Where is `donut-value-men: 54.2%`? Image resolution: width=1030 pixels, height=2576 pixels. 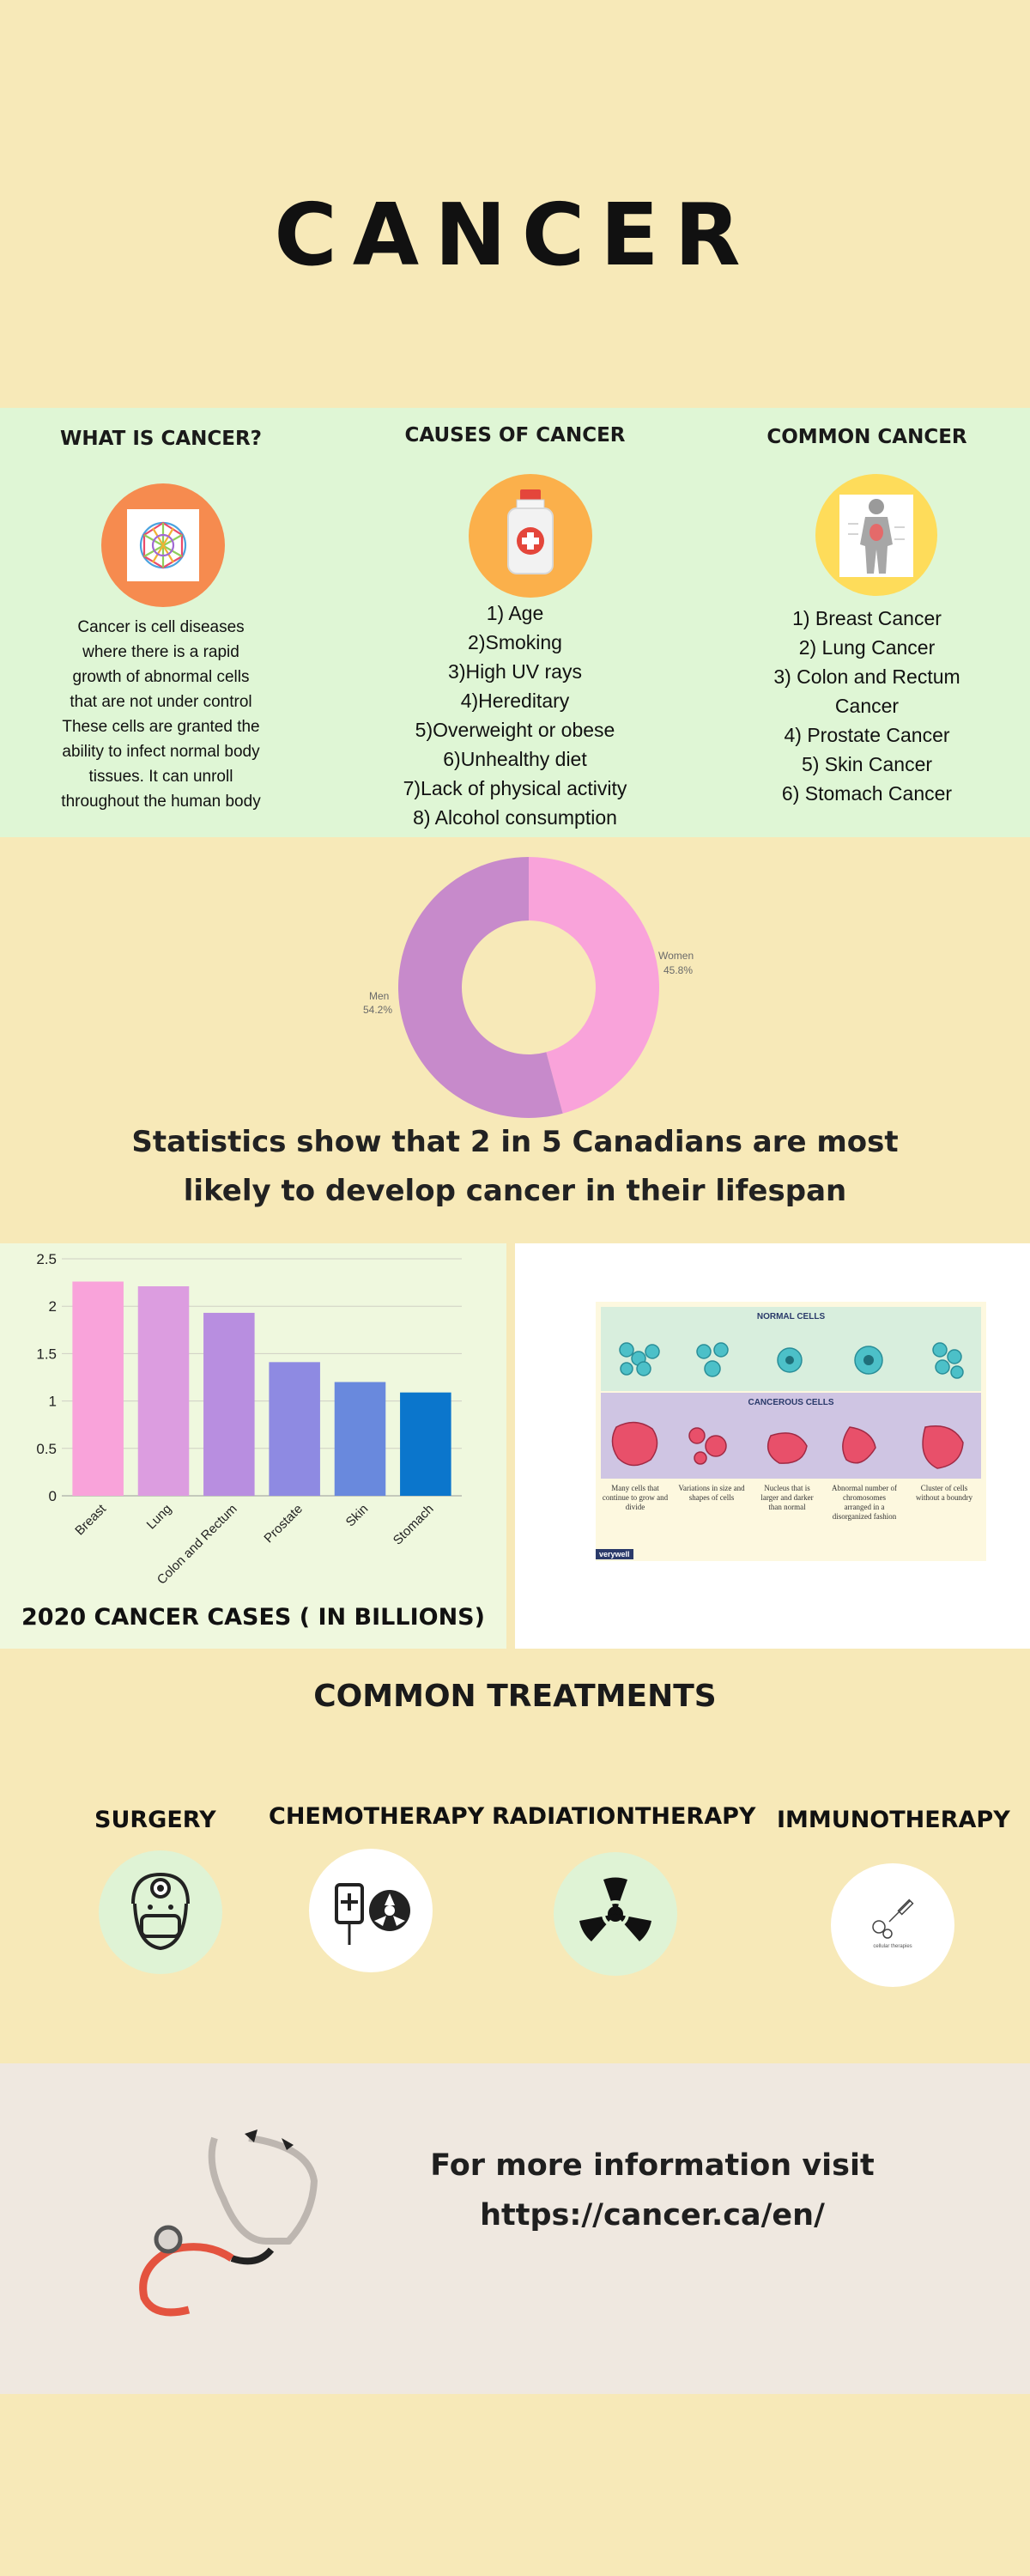
donut-value-men: 54.2% is located at coordinates (377, 1010).